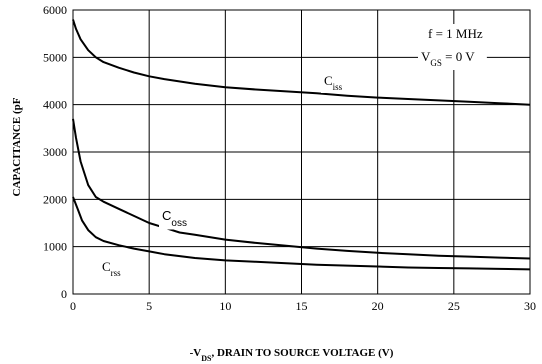  What do you see at coordinates (455, 33) in the screenshot?
I see `frequency-annotation: f = 1 MHz` at bounding box center [455, 33].